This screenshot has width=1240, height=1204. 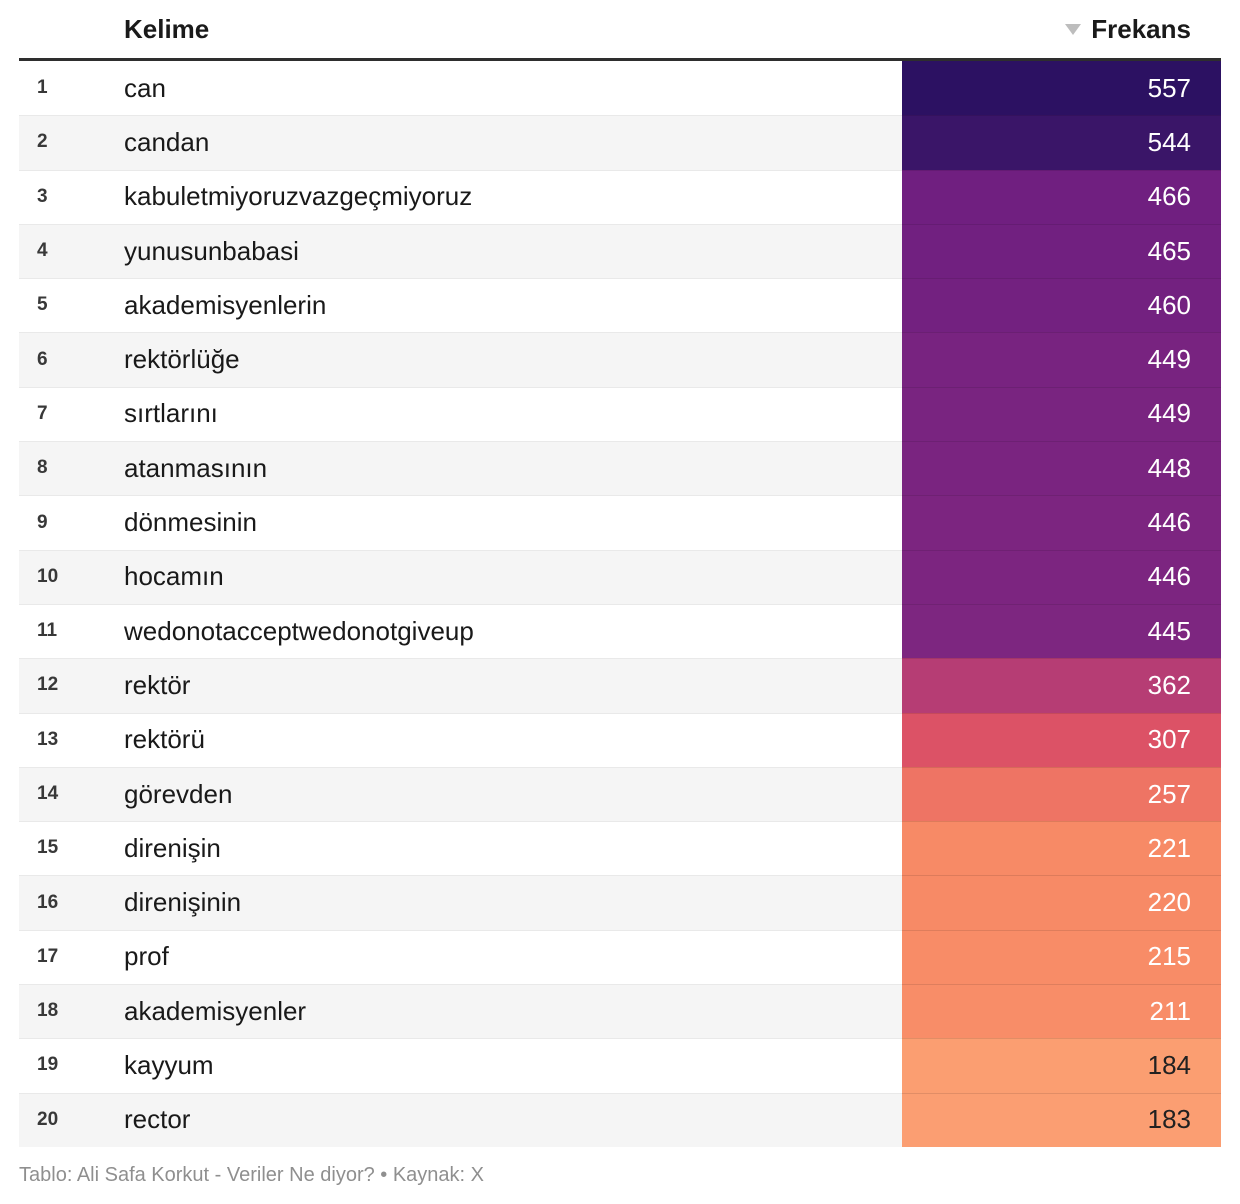 What do you see at coordinates (71, 197) in the screenshot?
I see `rank-cell: 3` at bounding box center [71, 197].